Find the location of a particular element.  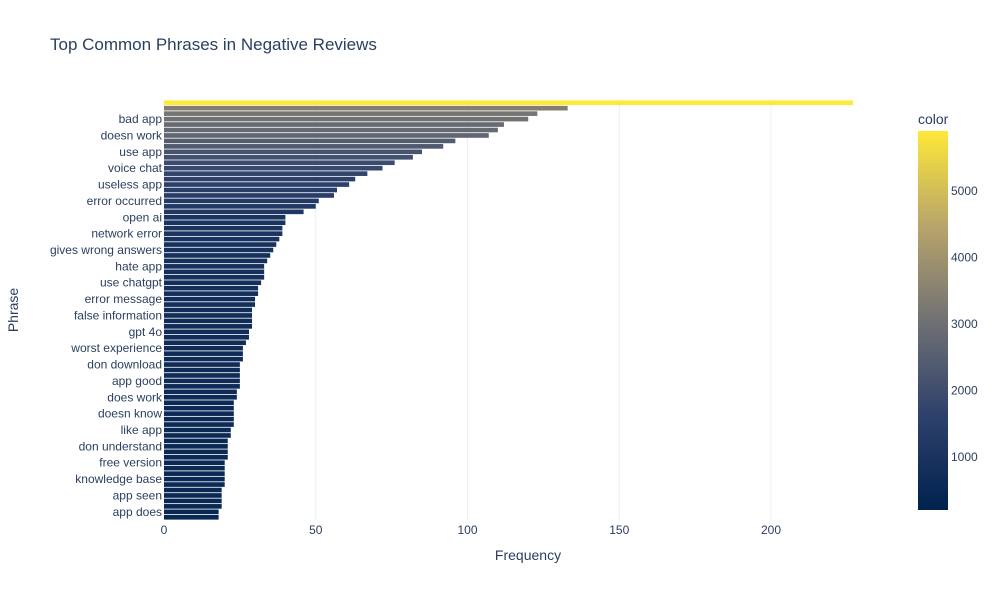

y-tick-label: don download is located at coordinates (124, 365).